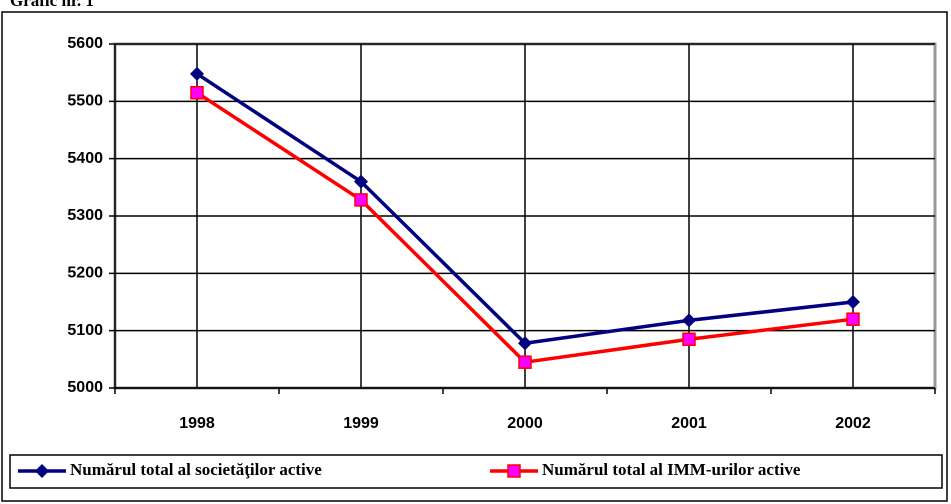 This screenshot has width=951, height=504. What do you see at coordinates (361, 423) in the screenshot?
I see `x-tick-label: 1999` at bounding box center [361, 423].